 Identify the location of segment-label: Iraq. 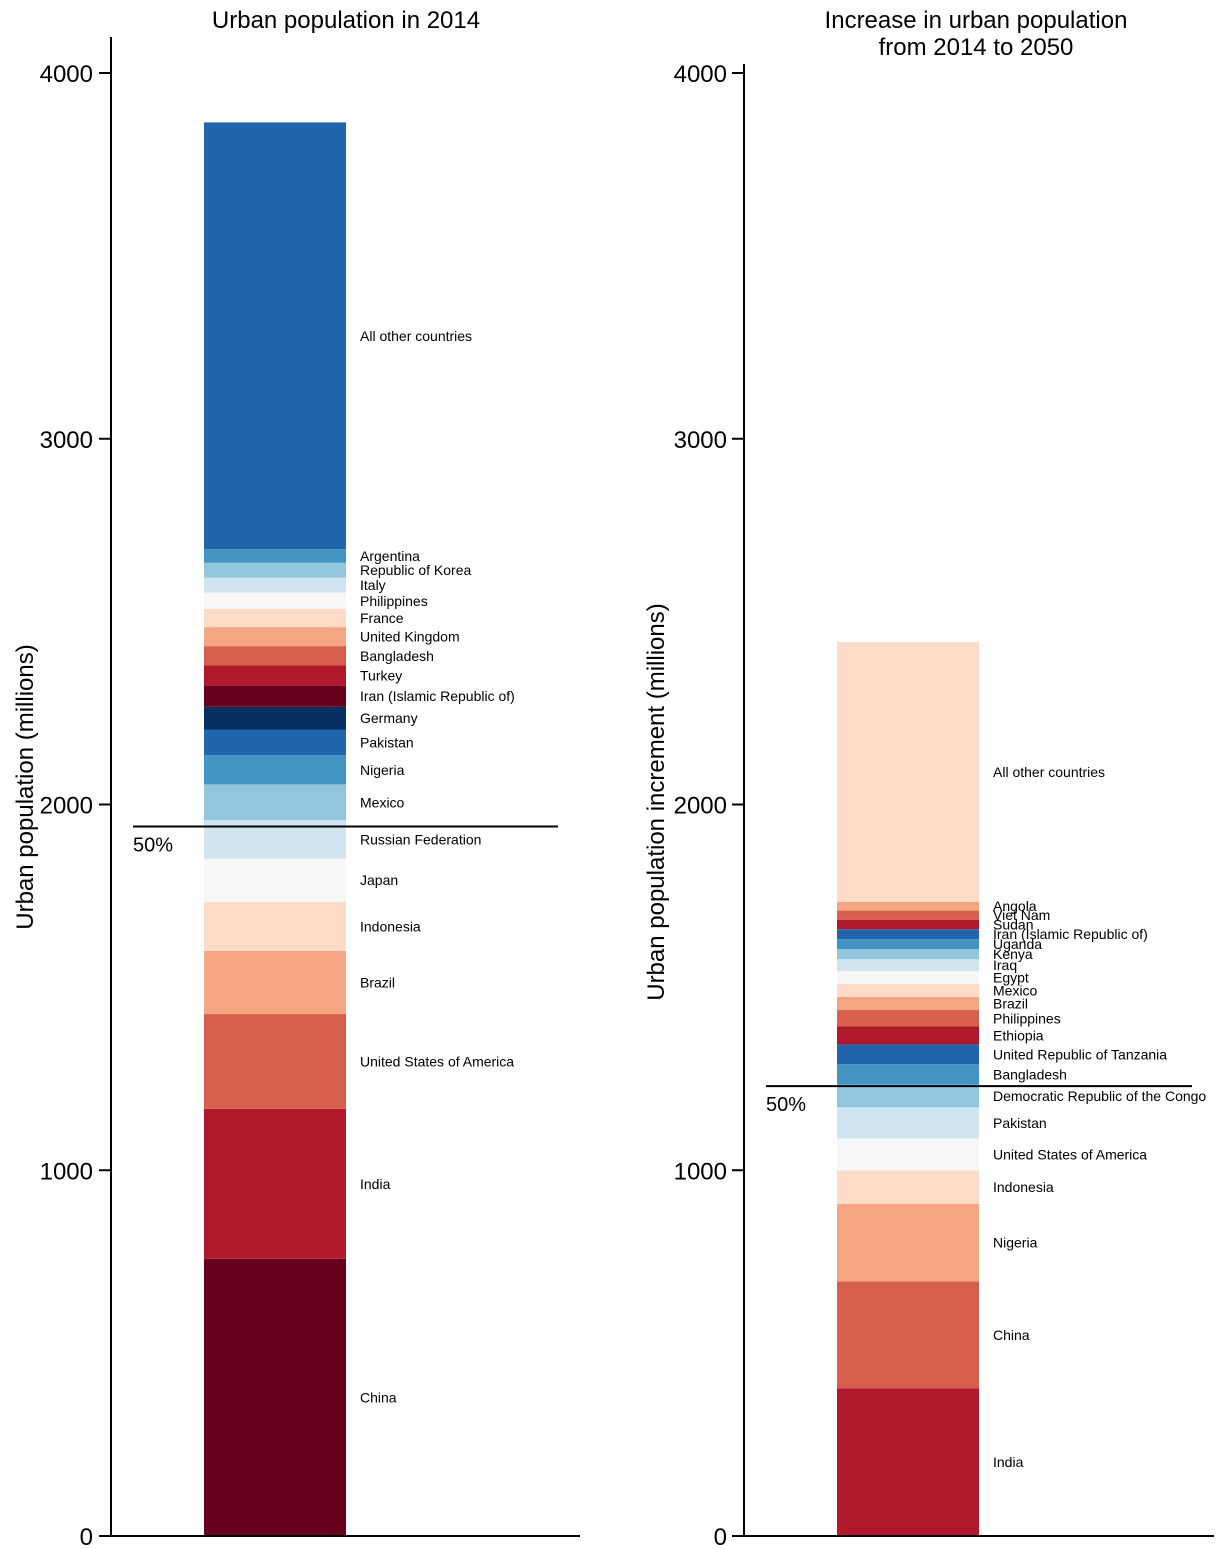
(1005, 965).